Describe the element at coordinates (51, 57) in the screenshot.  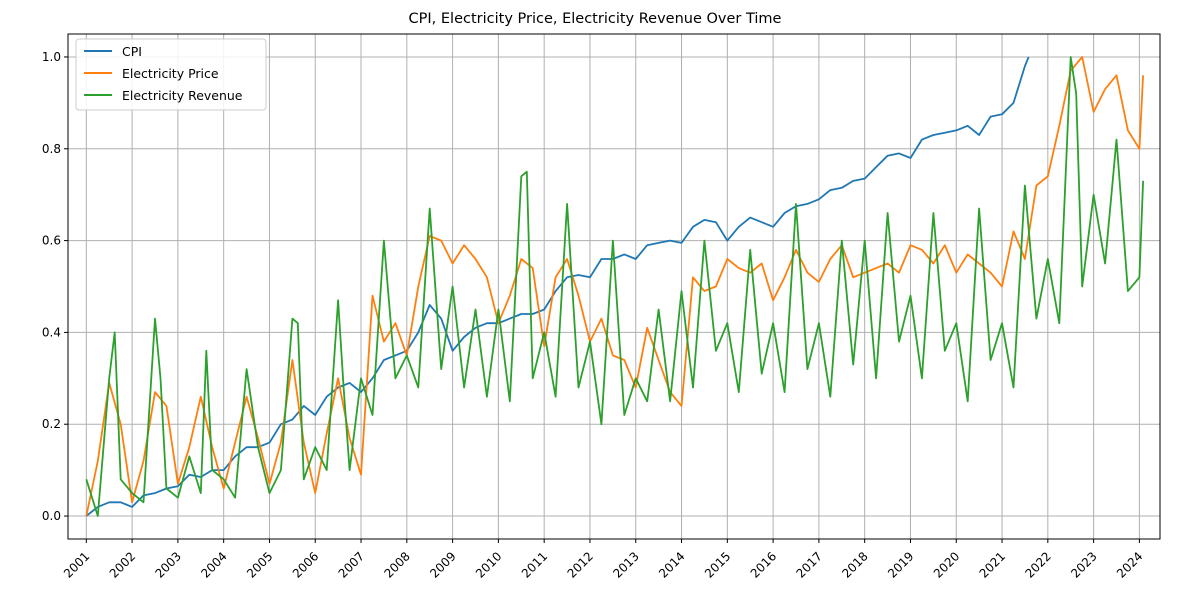
I see `y-tick-label: 1.0` at that location.